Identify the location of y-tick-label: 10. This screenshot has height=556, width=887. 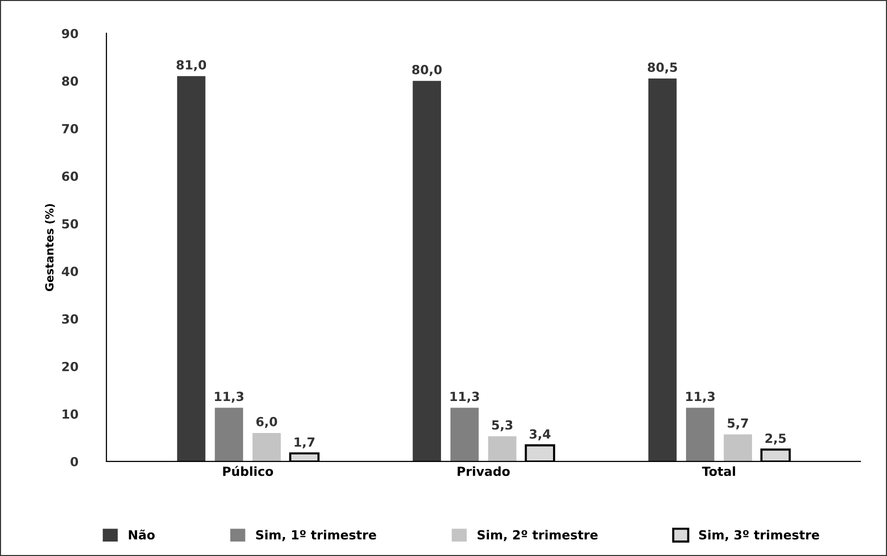
(70, 414).